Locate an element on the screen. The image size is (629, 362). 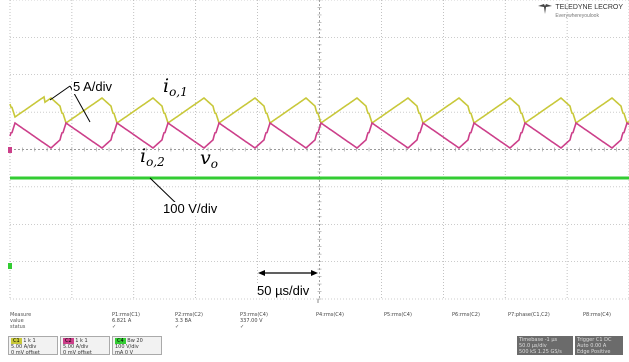
trigger-title: Trigger is located at coordinates (586, 340).